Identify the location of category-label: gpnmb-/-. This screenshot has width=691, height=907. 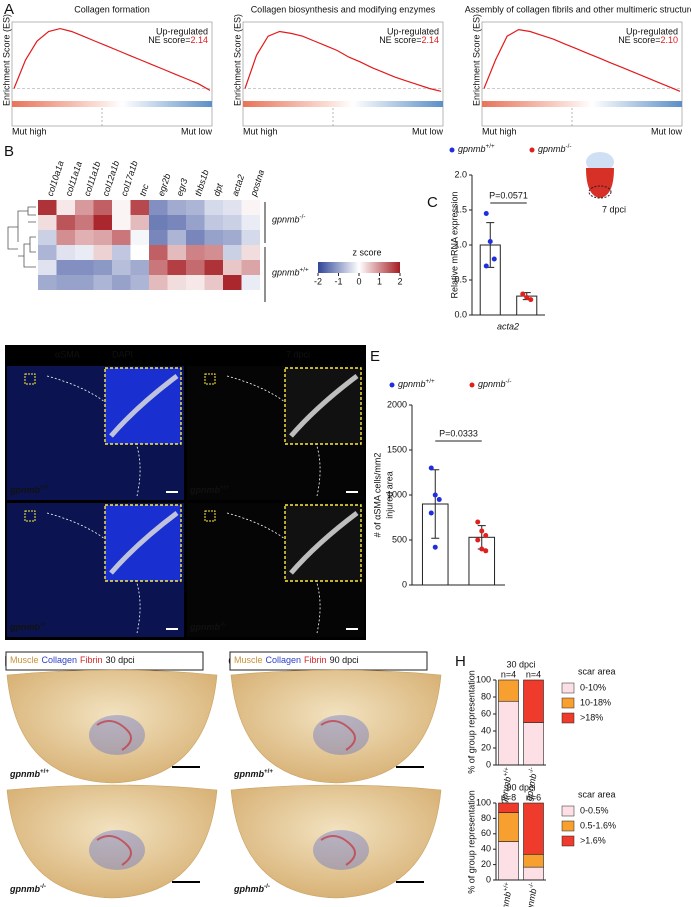
(531, 784).